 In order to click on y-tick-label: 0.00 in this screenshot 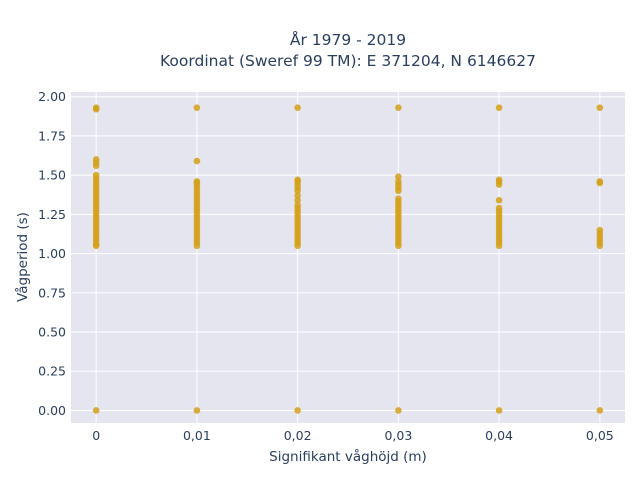, I will do `click(52, 410)`.